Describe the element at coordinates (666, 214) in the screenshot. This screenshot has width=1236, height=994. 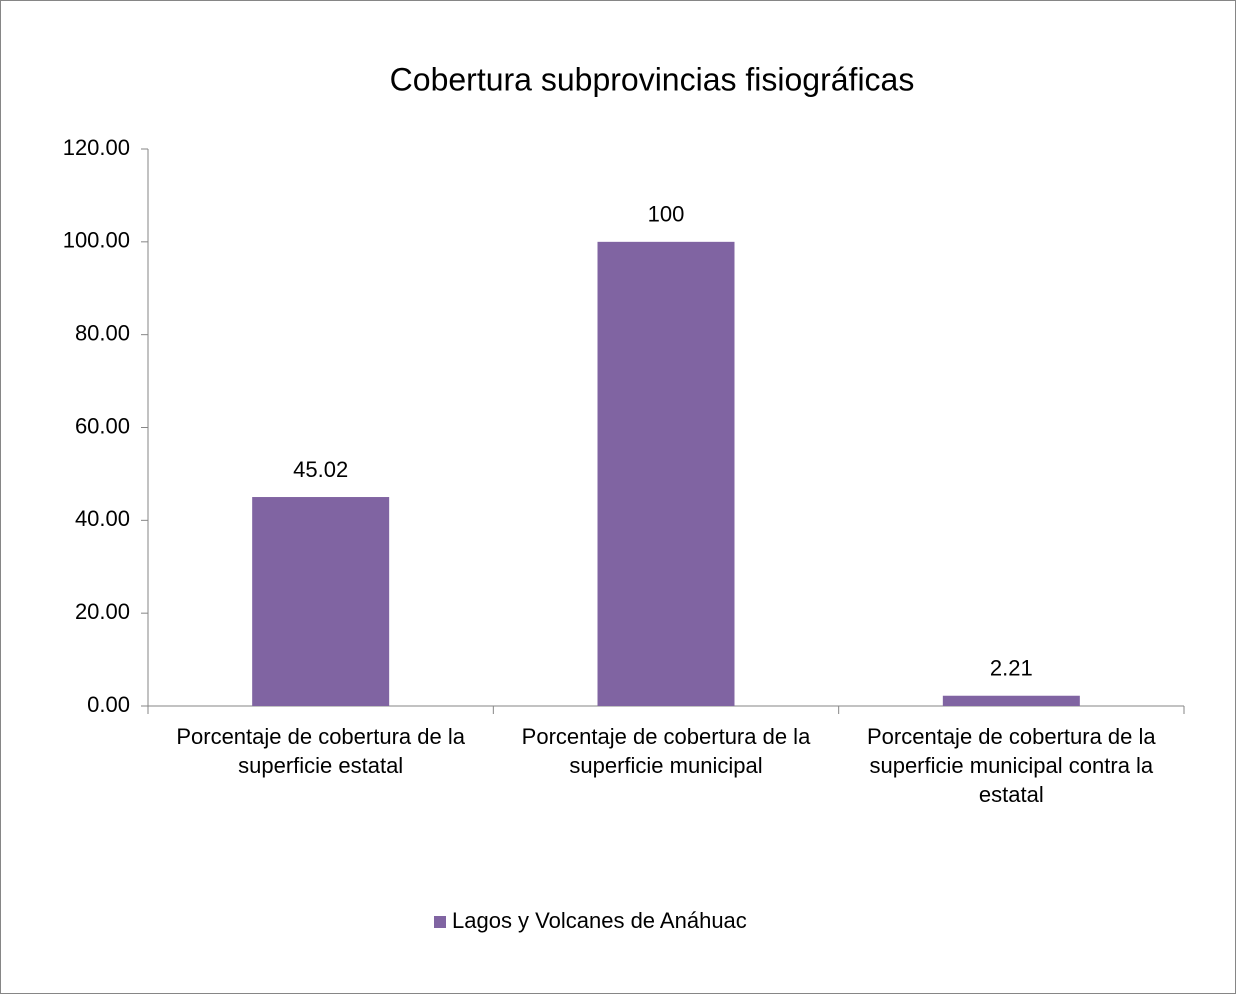
I see `data-label: 100` at that location.